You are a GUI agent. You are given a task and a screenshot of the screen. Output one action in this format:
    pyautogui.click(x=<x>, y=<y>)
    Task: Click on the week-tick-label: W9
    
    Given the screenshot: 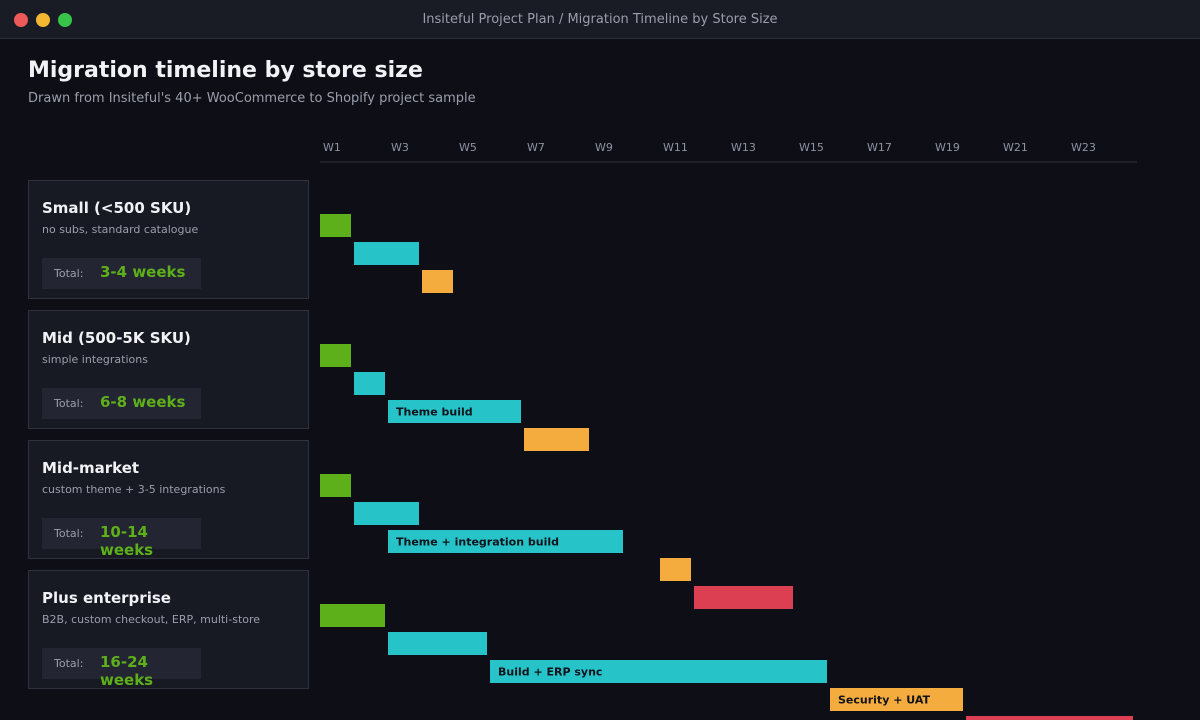 What is the action you would take?
    pyautogui.click(x=604, y=147)
    